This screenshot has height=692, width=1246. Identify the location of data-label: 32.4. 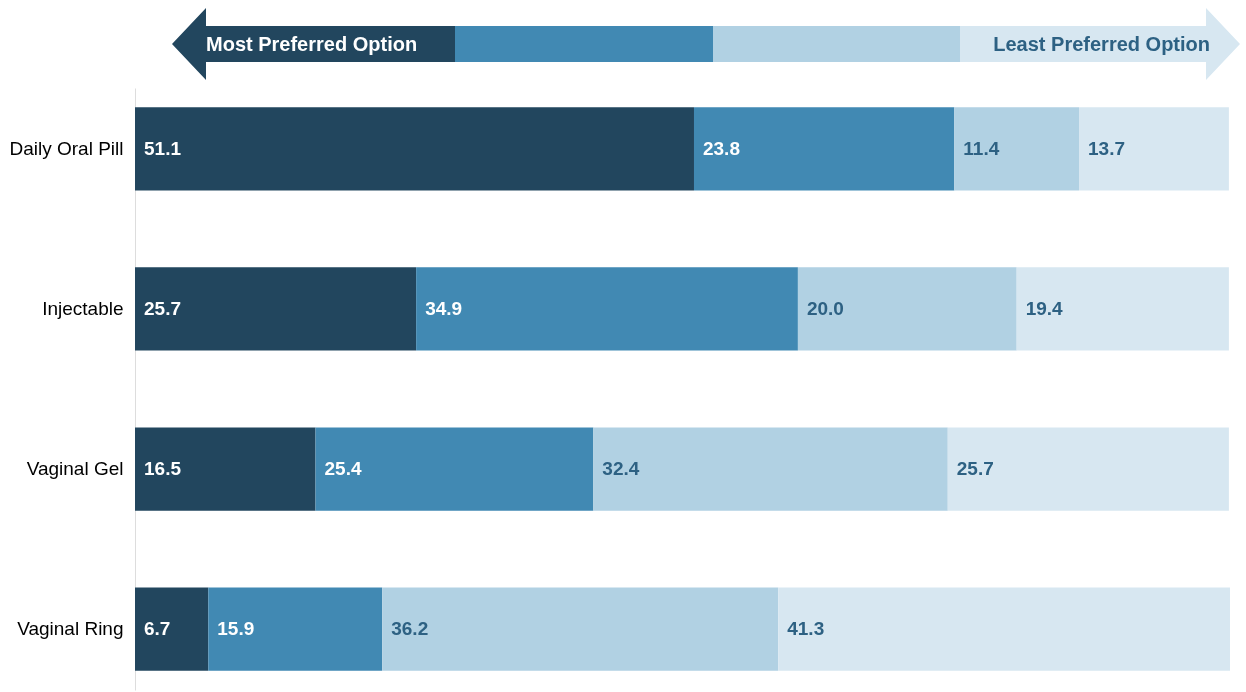
(621, 469).